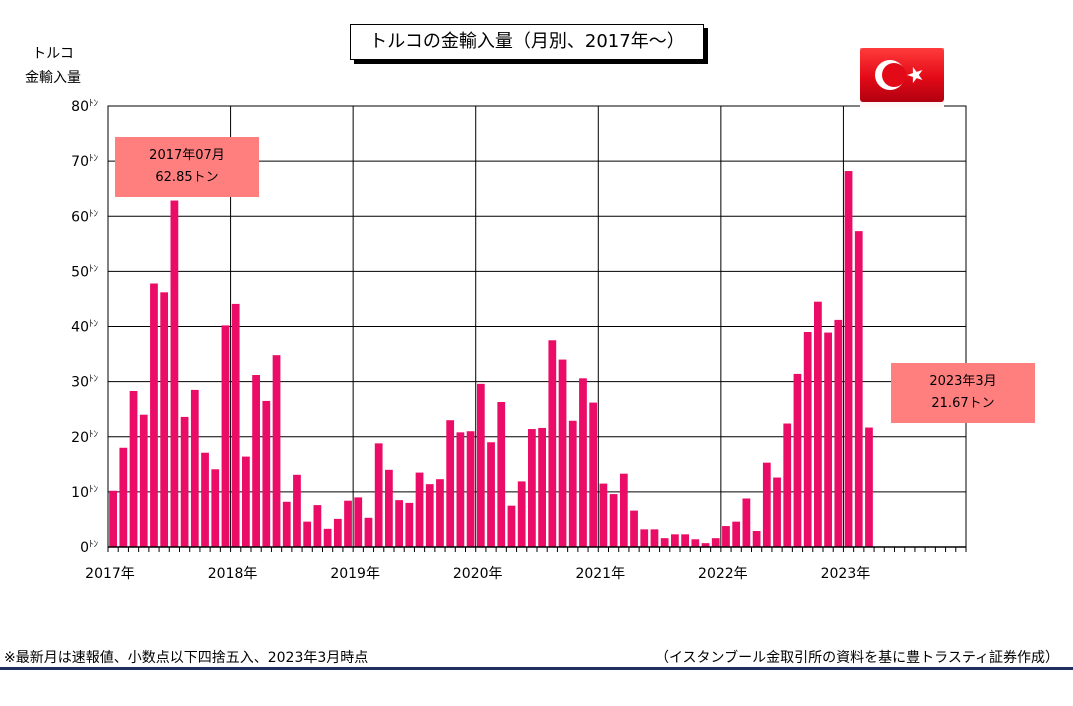 This screenshot has height=706, width=1073. I want to click on chart-title: トルコの金輸入量（月別、2017年～）, so click(527, 42).